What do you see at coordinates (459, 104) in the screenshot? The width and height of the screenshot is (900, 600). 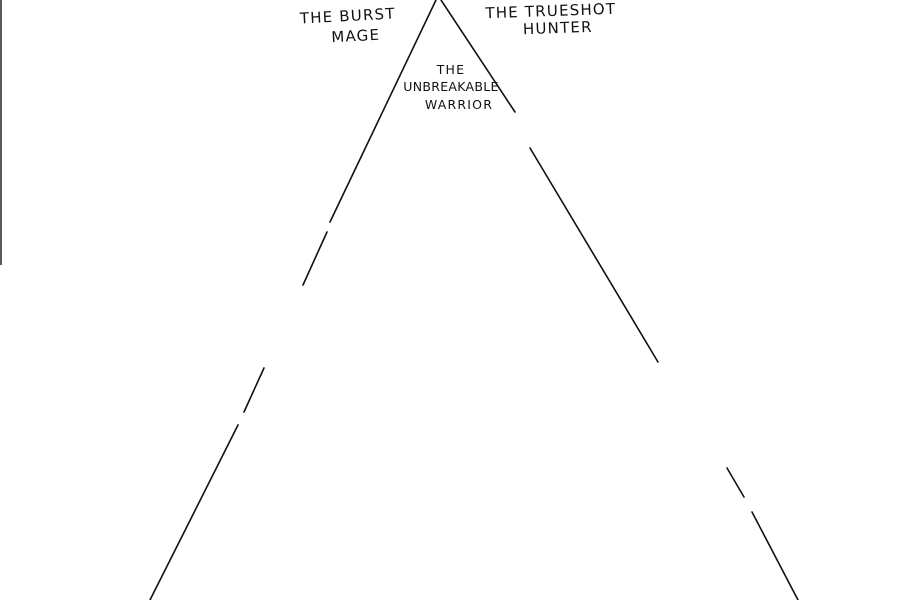 I see `unbreakable-warrior-line3: WARRIOR` at bounding box center [459, 104].